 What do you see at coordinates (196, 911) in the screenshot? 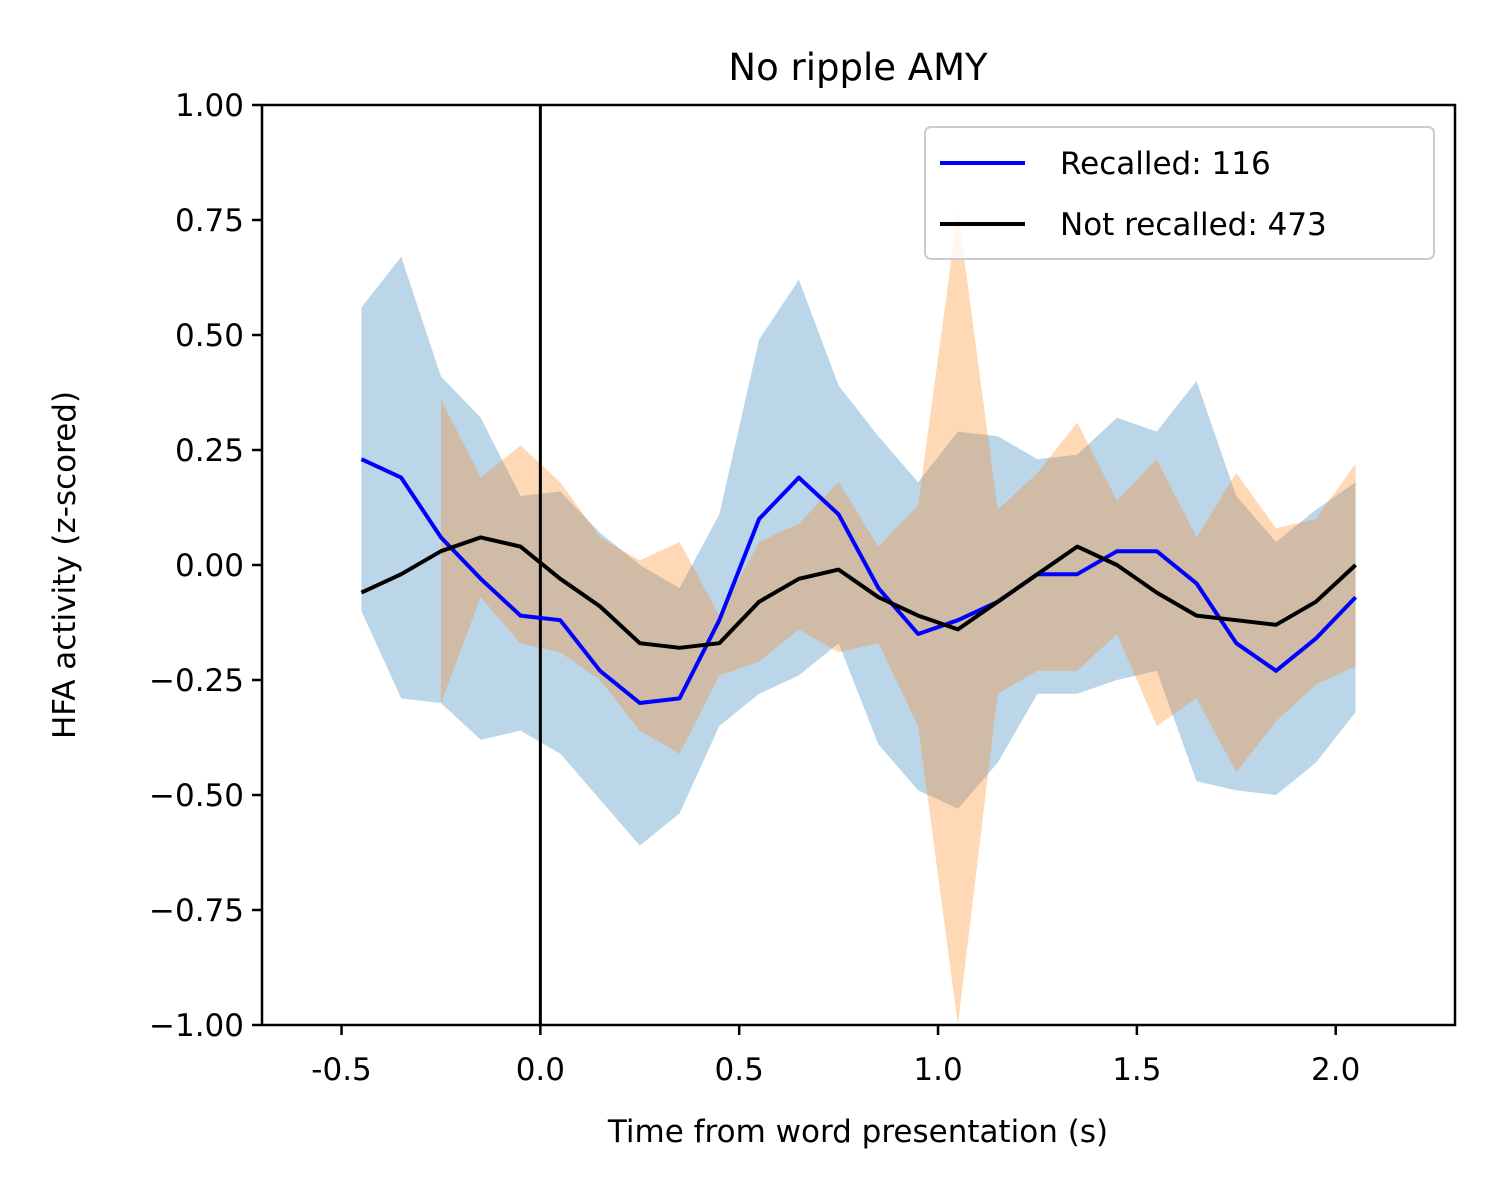
I see `y-tick-label: −0.75` at bounding box center [196, 911].